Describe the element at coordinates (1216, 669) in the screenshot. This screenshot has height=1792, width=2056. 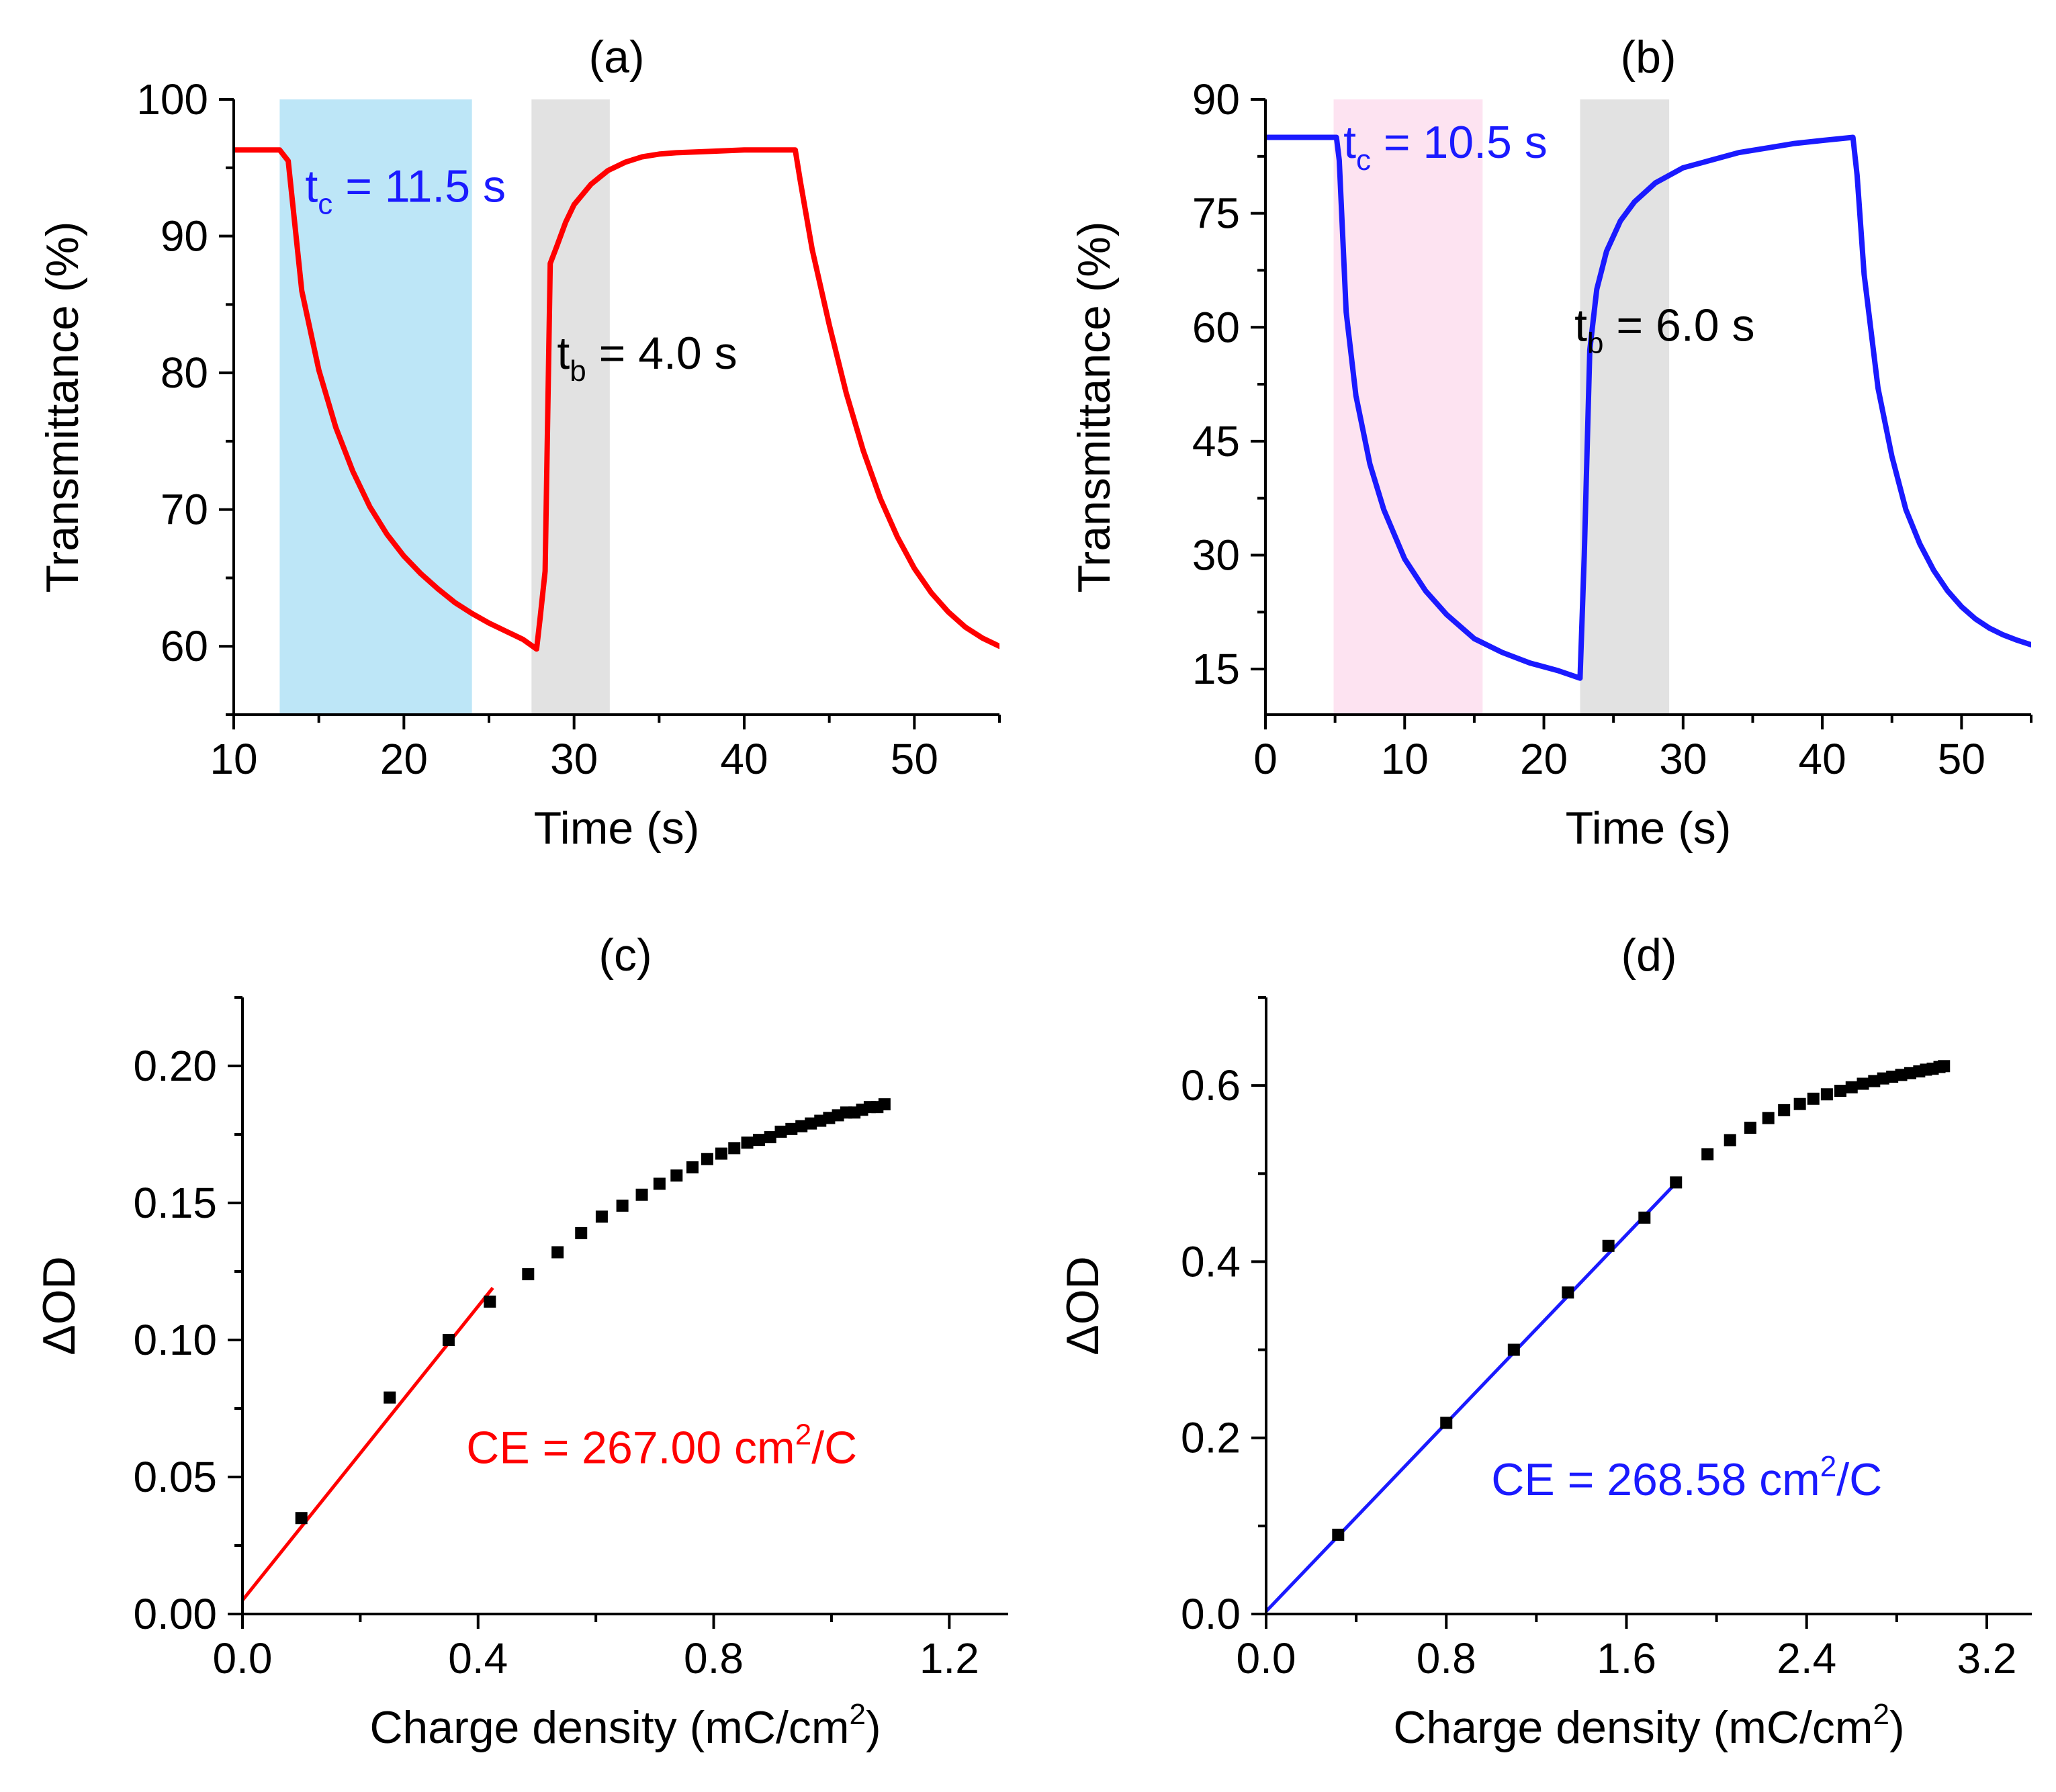
I see `y-tick-label: 15` at that location.